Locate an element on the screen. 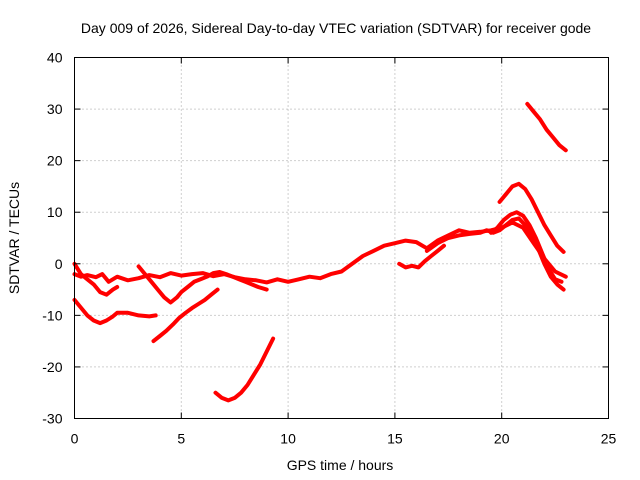 The width and height of the screenshot is (640, 480). x-tick-labels: 0 5 10 15 20 25 is located at coordinates (344, 439).